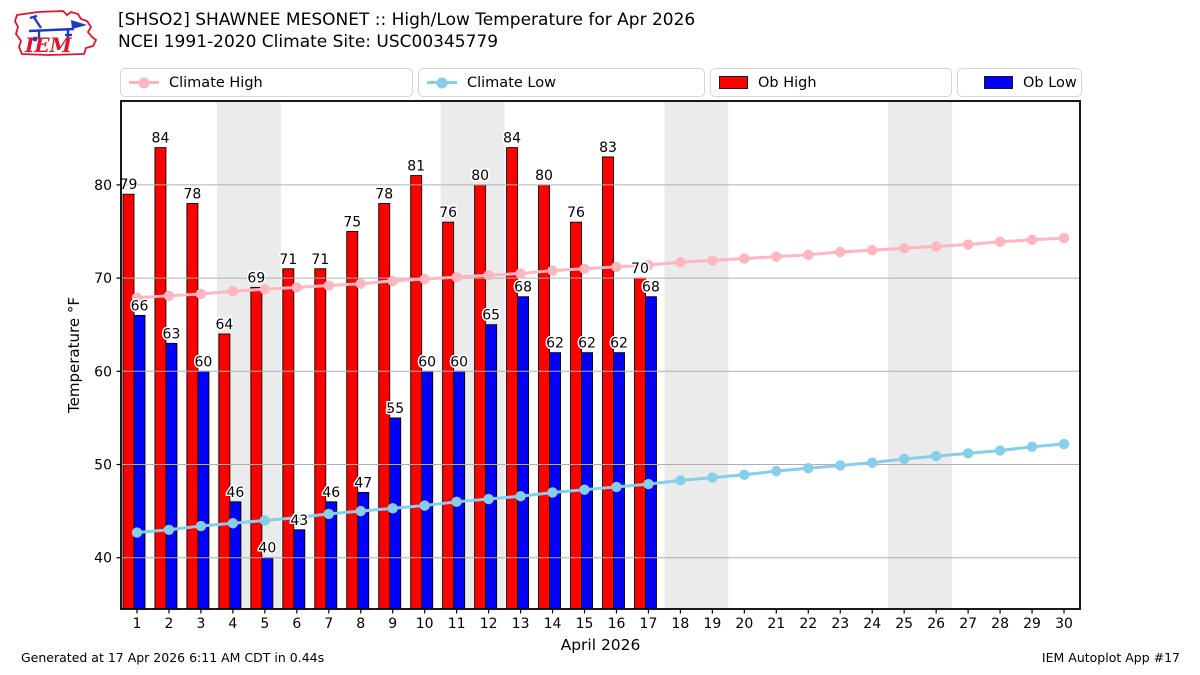  Describe the element at coordinates (489, 624) in the screenshot. I see `x-tick-label: 12` at that location.